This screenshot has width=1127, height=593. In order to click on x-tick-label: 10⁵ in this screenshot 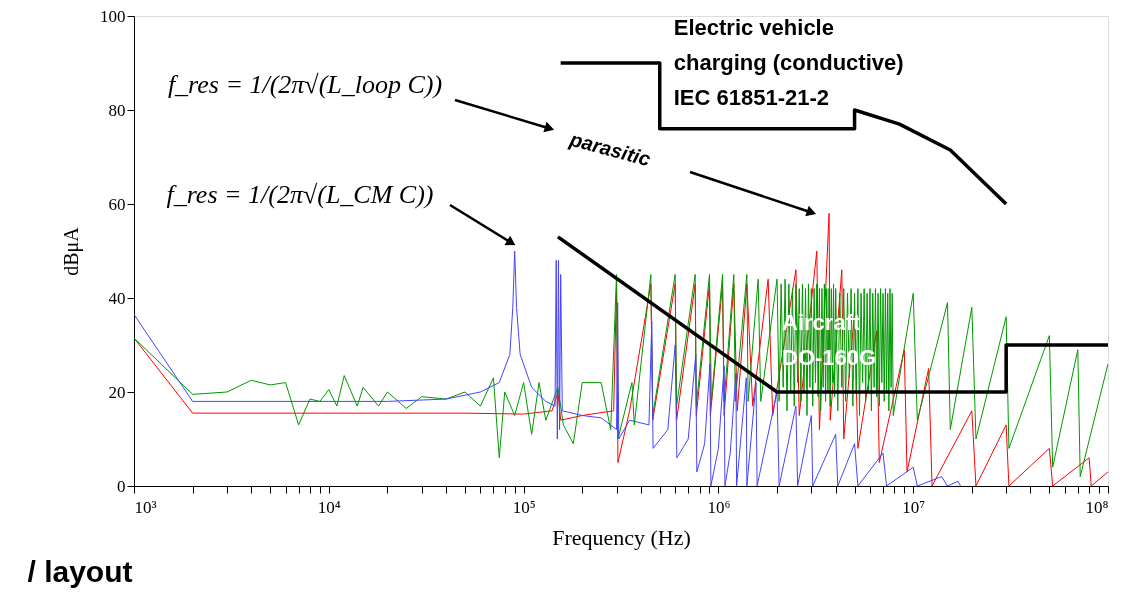, I will do `click(524, 507)`.